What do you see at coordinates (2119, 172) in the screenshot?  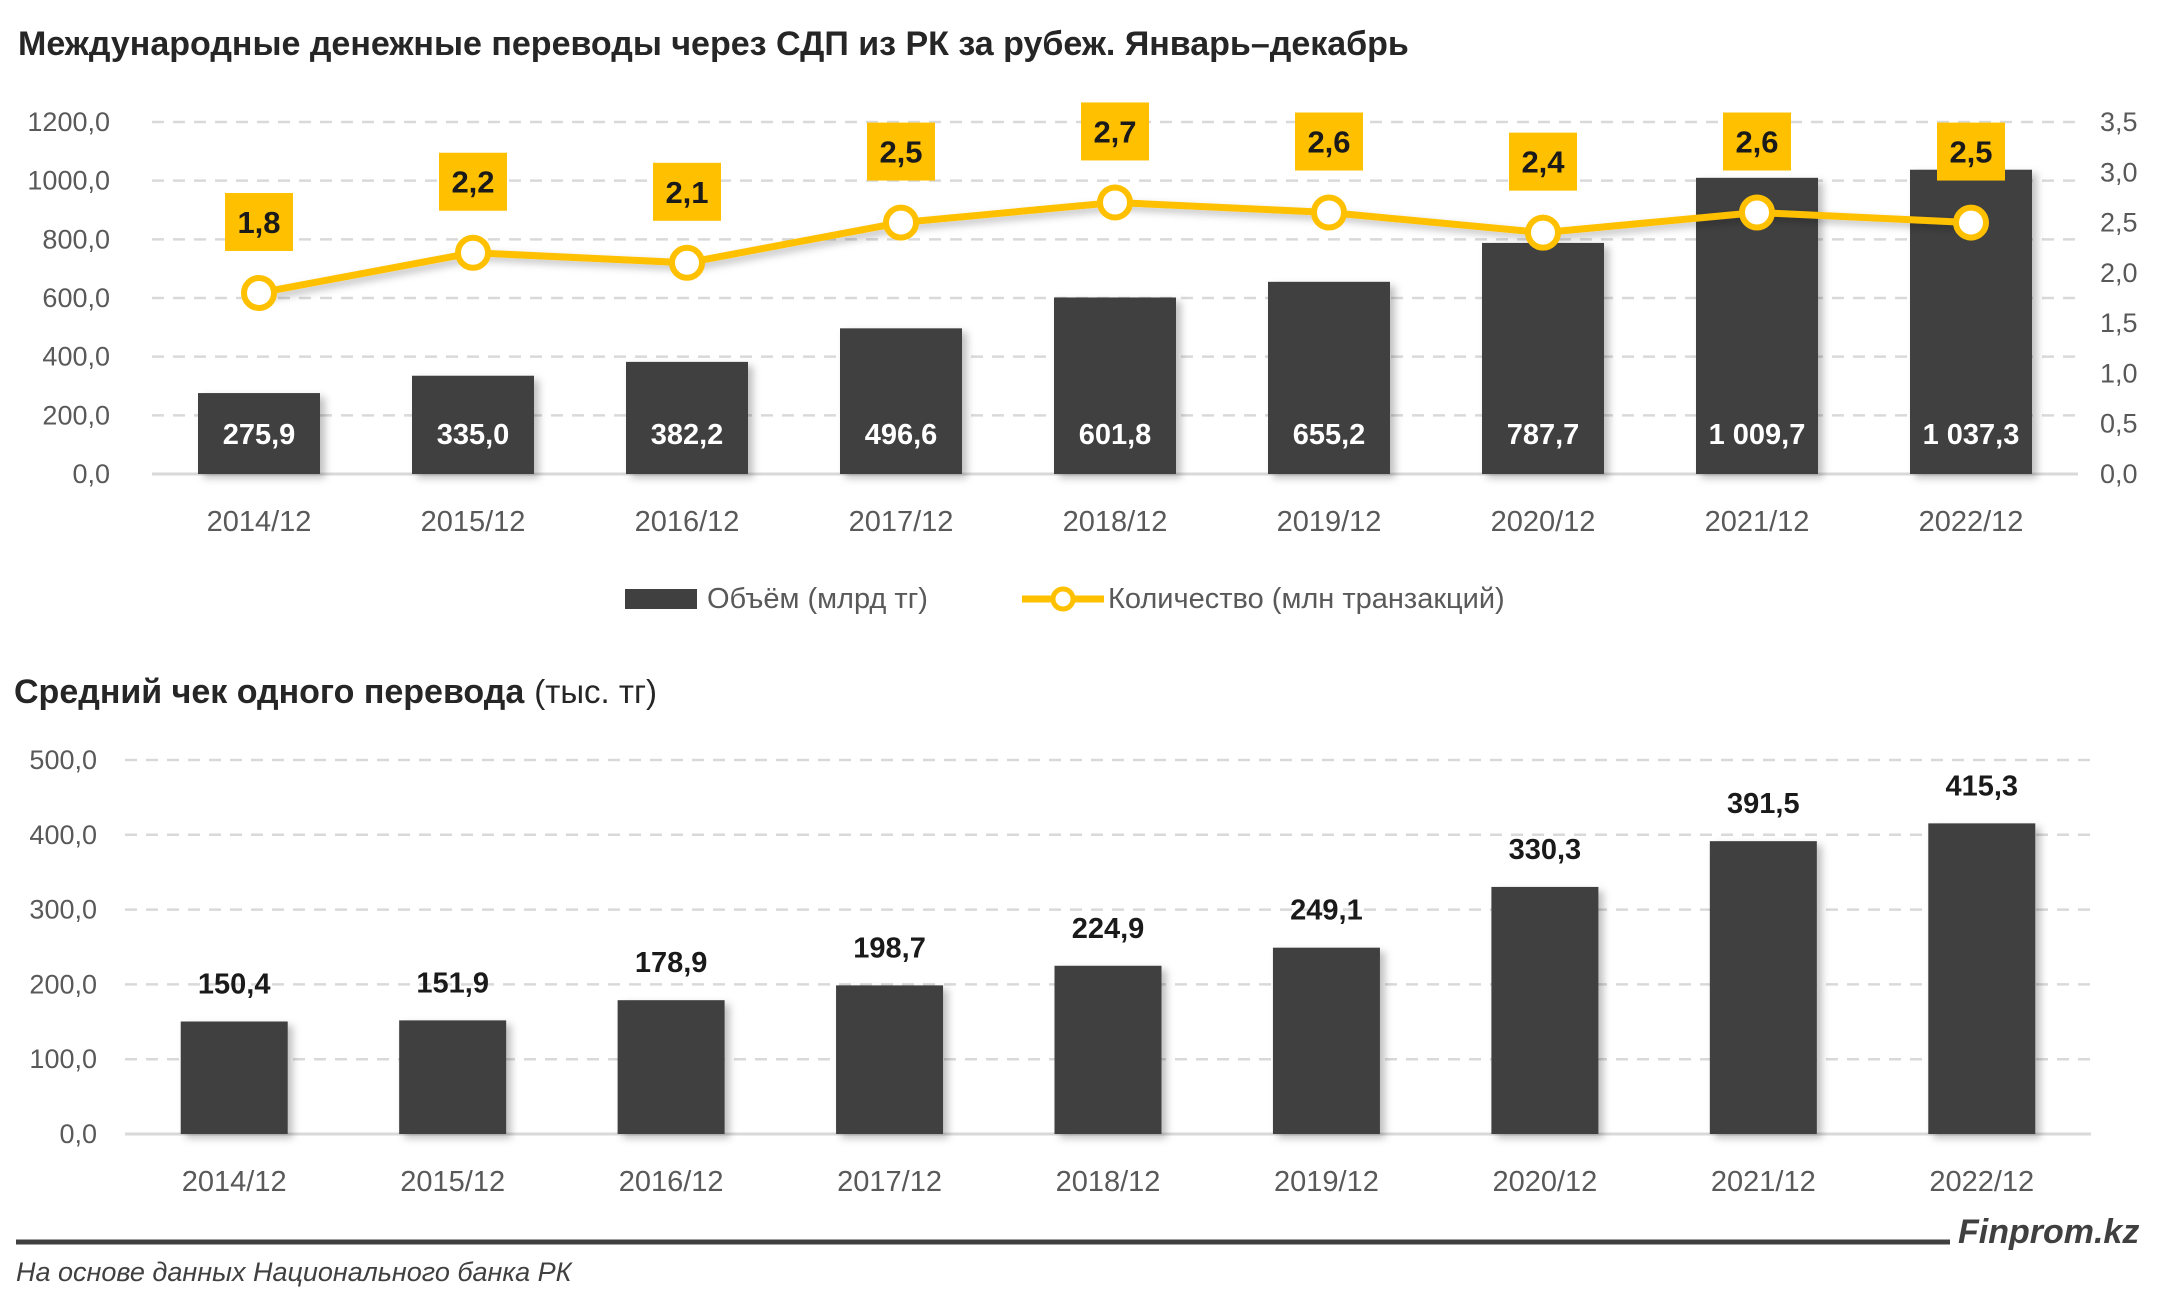 I see `y2-tick-label: 3,0` at bounding box center [2119, 172].